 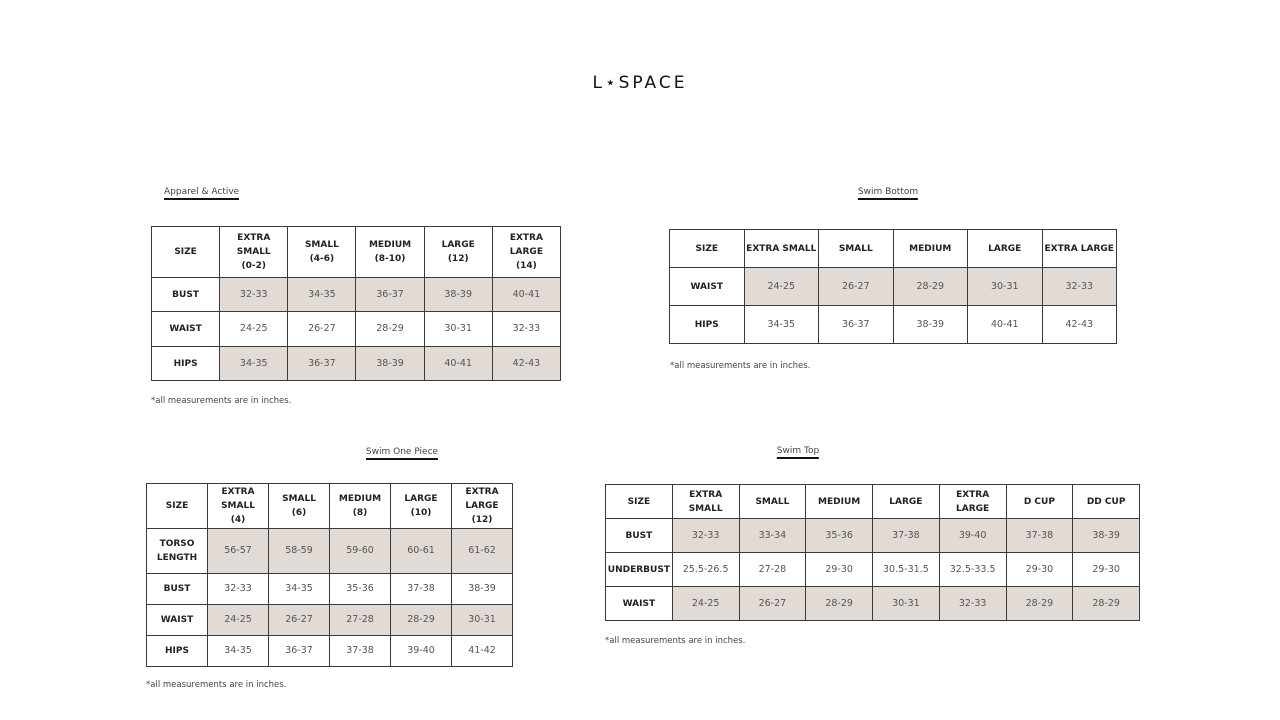 What do you see at coordinates (930, 248) in the screenshot?
I see `column-header: MEDIUM` at bounding box center [930, 248].